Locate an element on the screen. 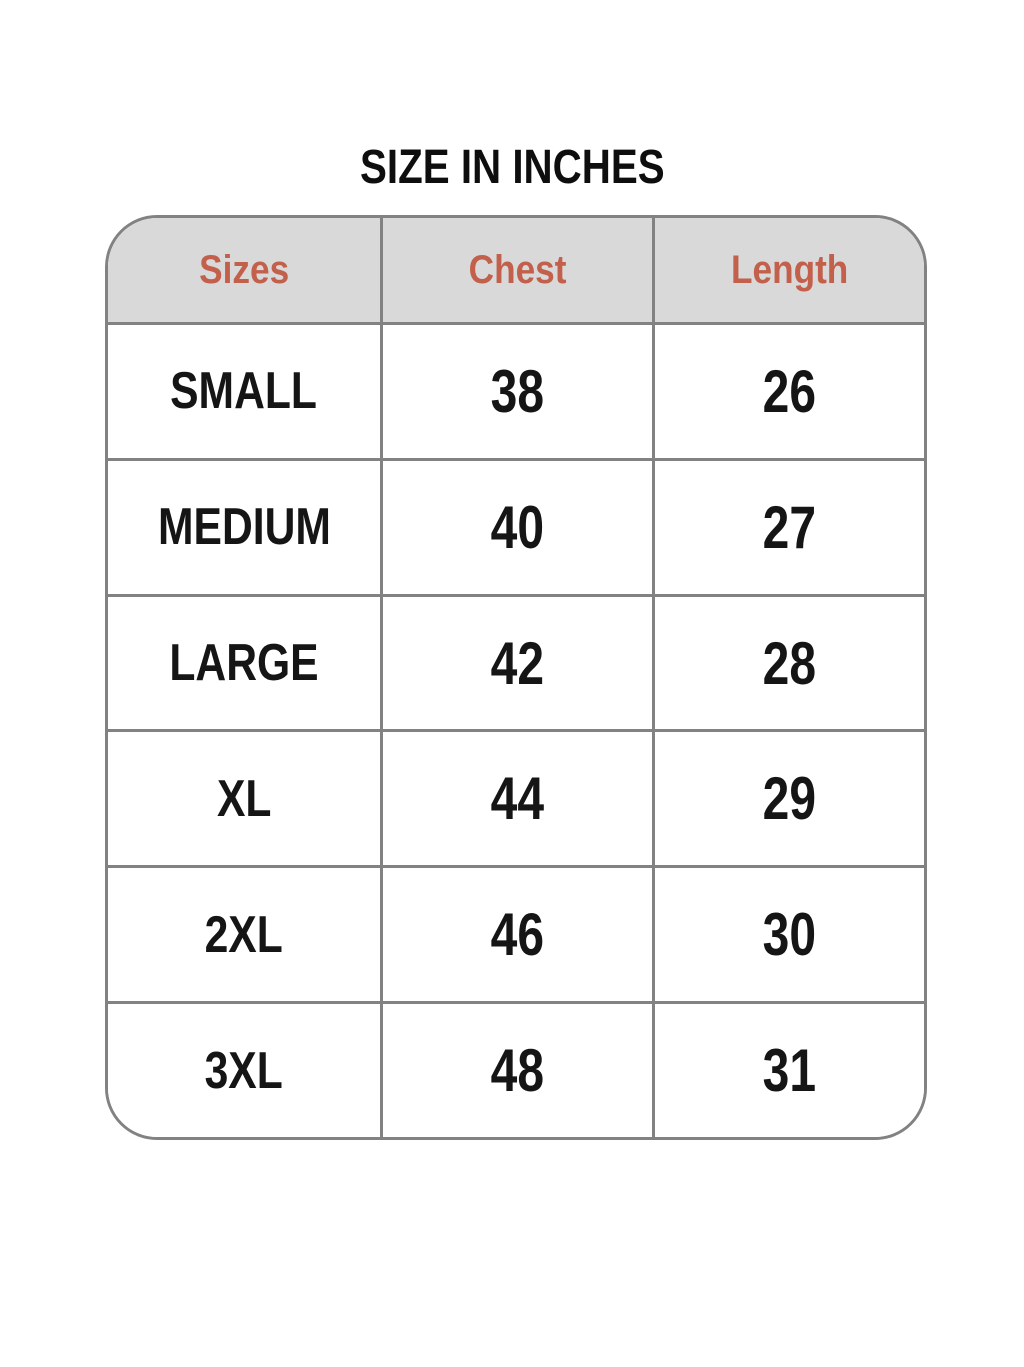 Image resolution: width=1024 pixels, height=1367 pixels. page-title: SIZE IN INCHES is located at coordinates (512, 167).